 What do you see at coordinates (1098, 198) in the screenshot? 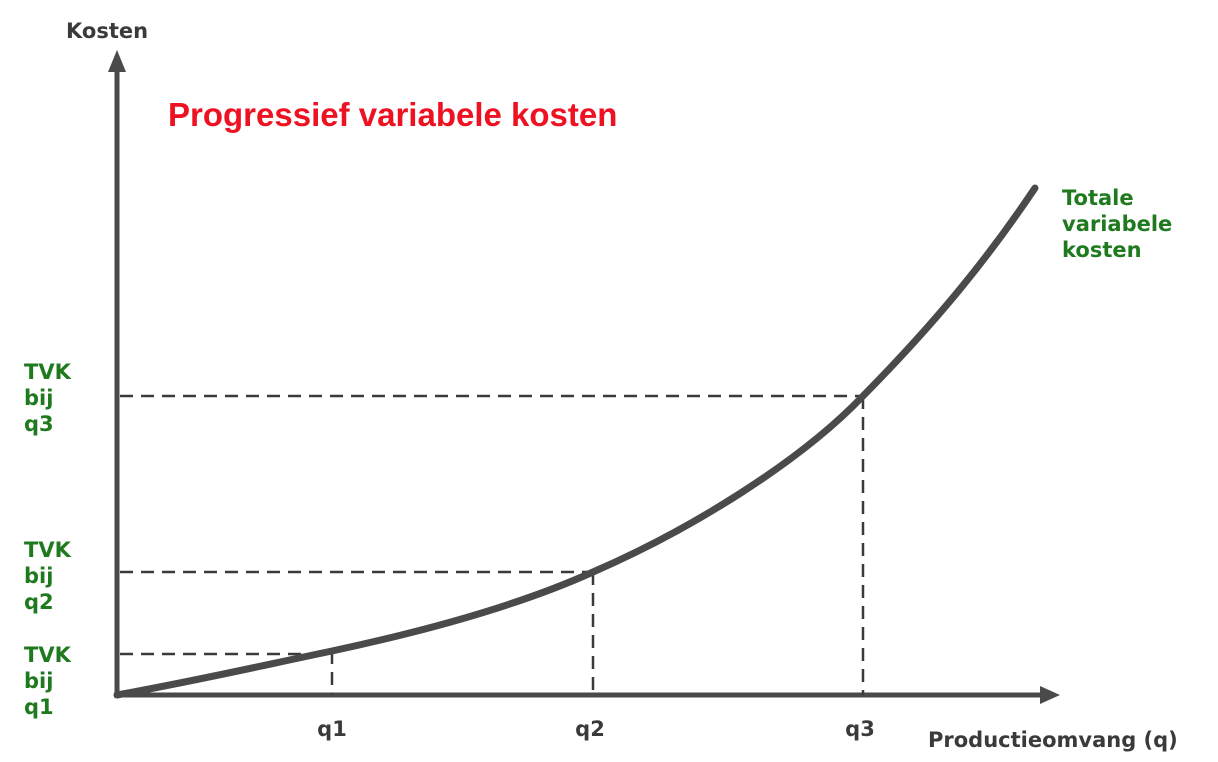
I see `series-label-line1: Totale` at bounding box center [1098, 198].